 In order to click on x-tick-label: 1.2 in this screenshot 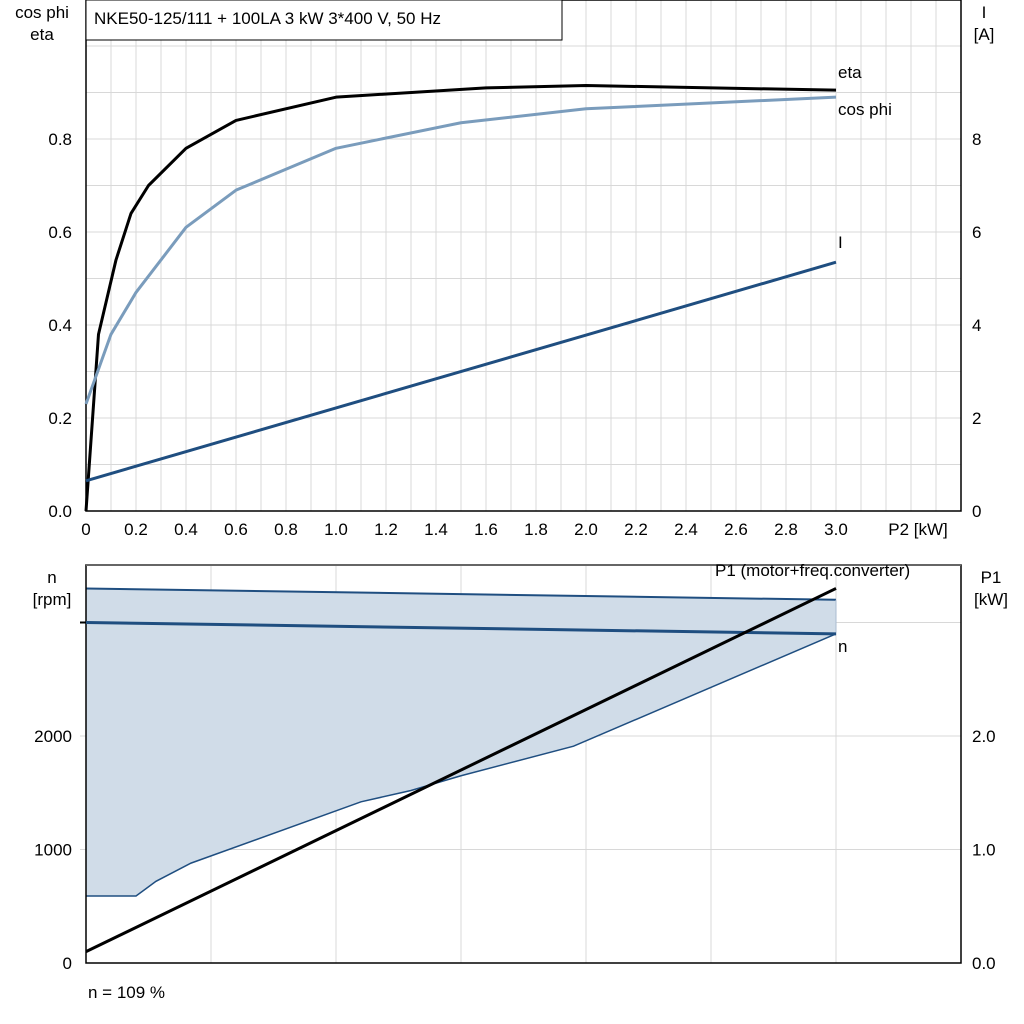, I will do `click(386, 529)`.